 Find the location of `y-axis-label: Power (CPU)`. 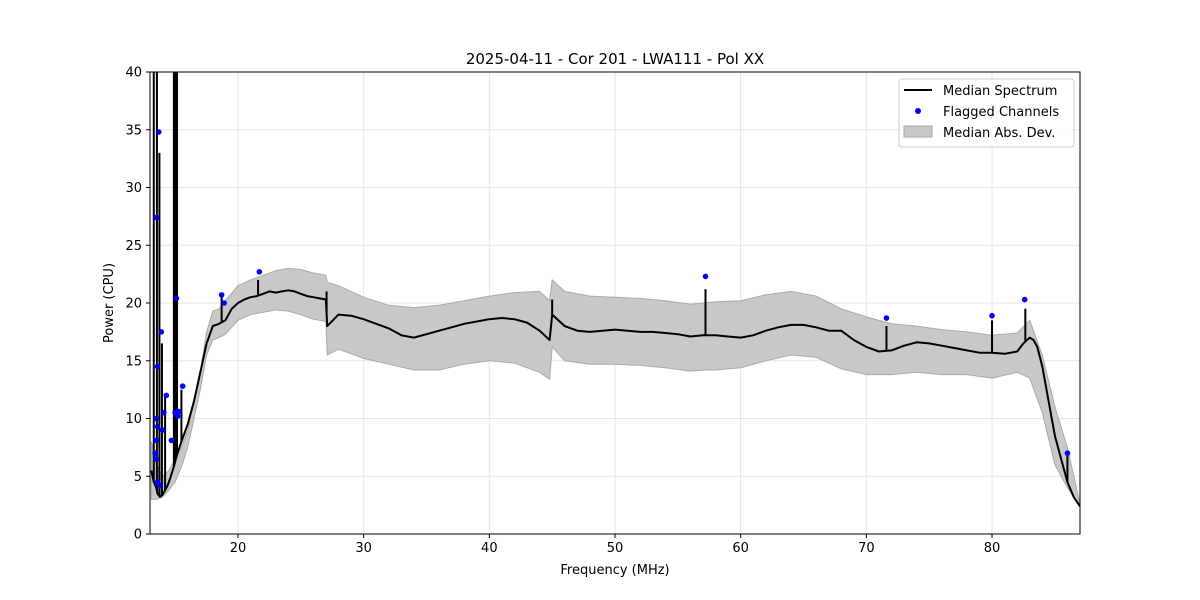

y-axis-label: Power (CPU) is located at coordinates (109, 303).